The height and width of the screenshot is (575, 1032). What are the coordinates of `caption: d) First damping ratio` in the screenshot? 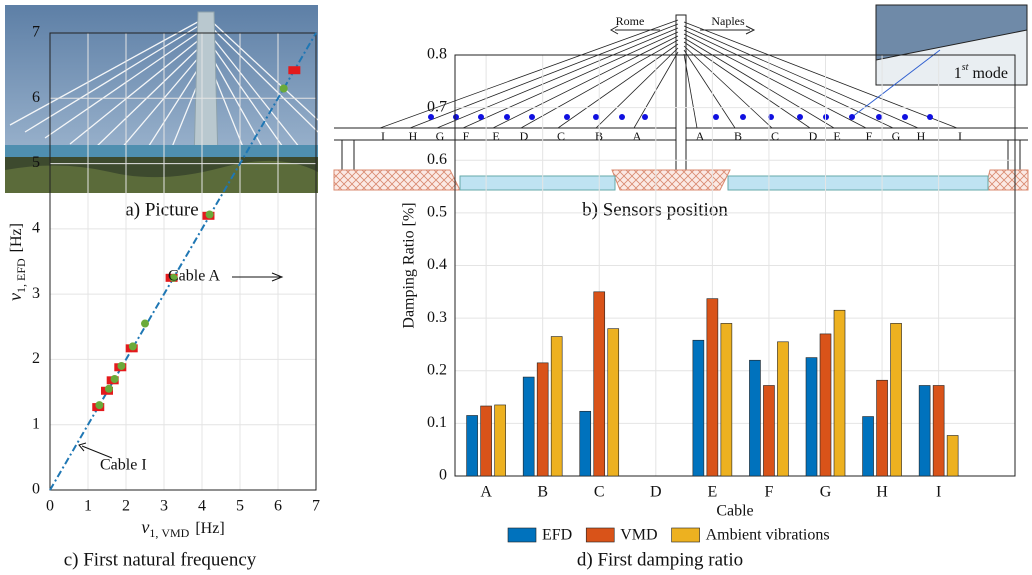 It's located at (660, 559).